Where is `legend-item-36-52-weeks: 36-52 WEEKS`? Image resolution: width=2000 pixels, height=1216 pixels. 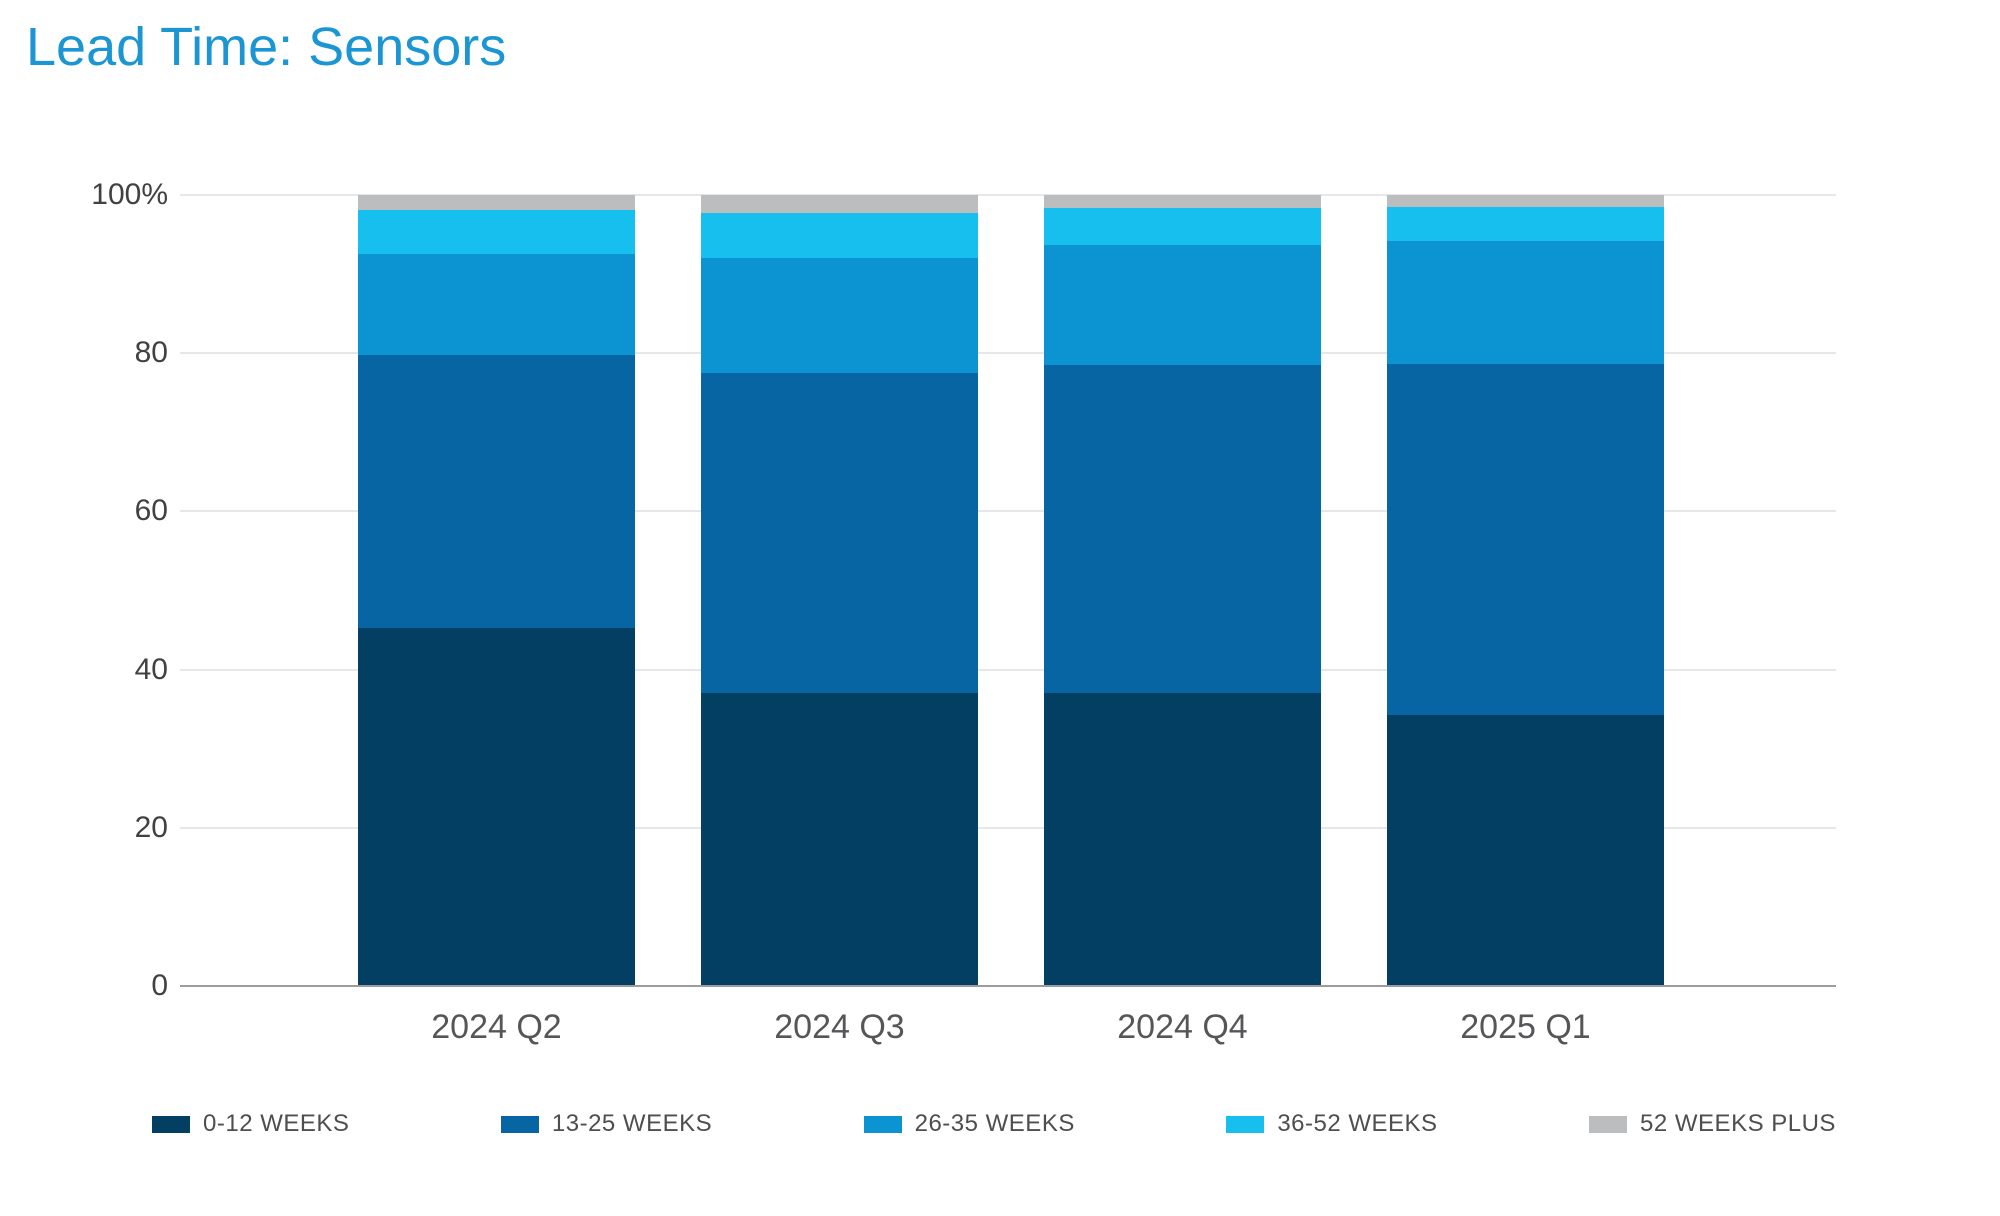 legend-item-36-52-weeks: 36-52 WEEKS is located at coordinates (1331, 1124).